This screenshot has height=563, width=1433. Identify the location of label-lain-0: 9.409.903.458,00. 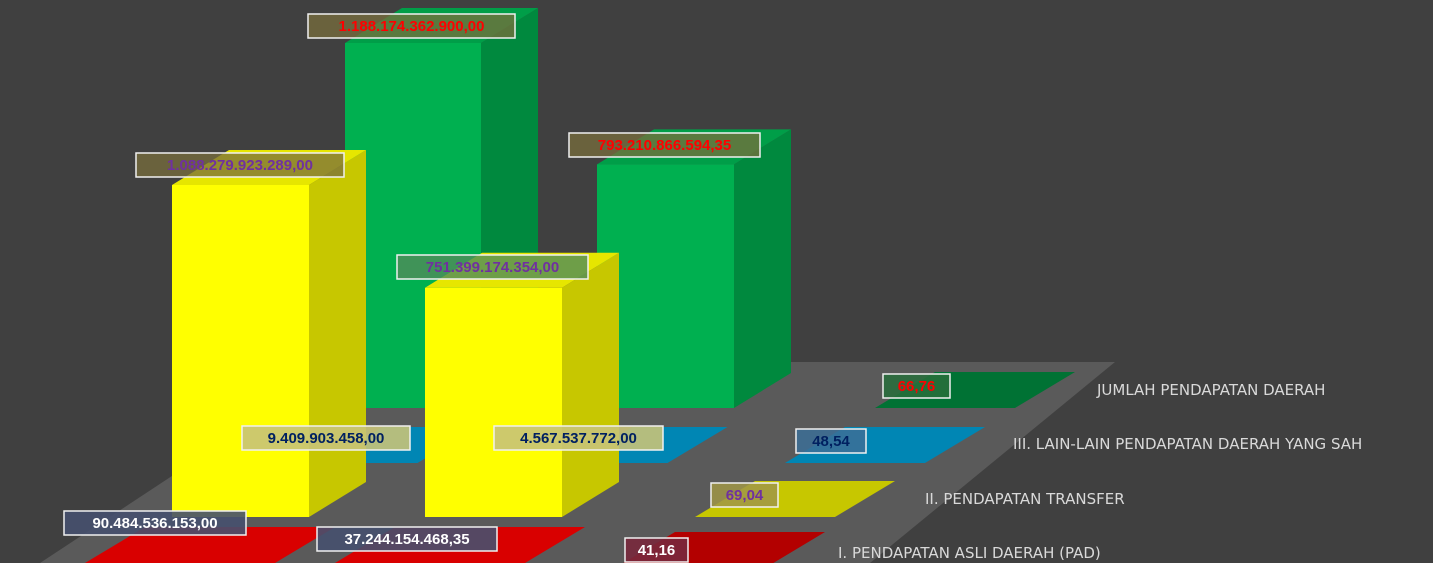
(326, 438).